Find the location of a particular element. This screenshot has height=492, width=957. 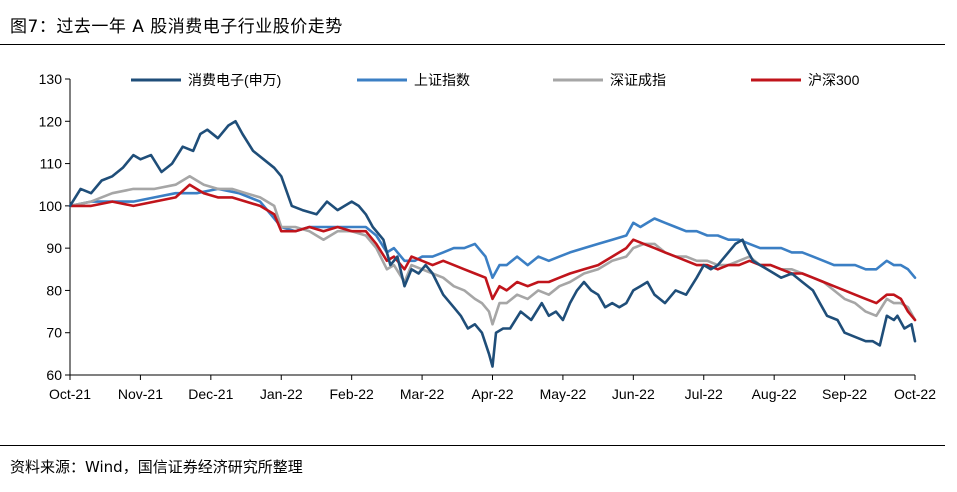

x-tick-label-Mar-22: Mar-22 is located at coordinates (422, 394).